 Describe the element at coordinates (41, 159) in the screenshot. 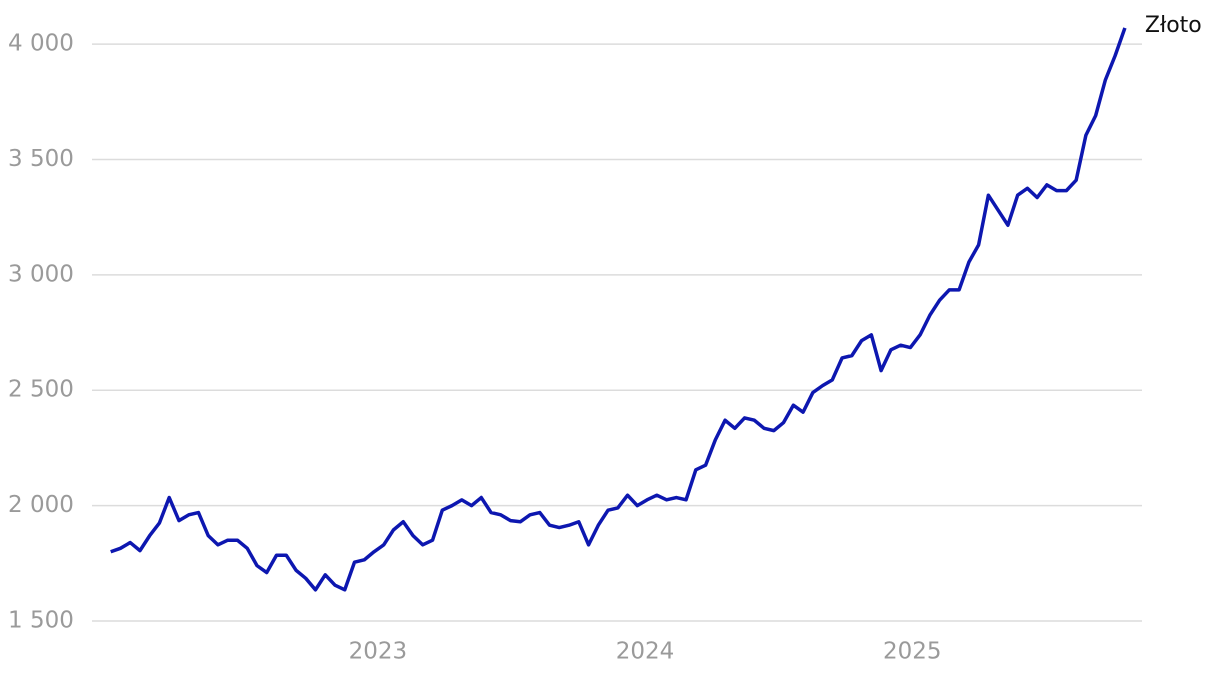

I see `y-tick-label: 3 500` at that location.